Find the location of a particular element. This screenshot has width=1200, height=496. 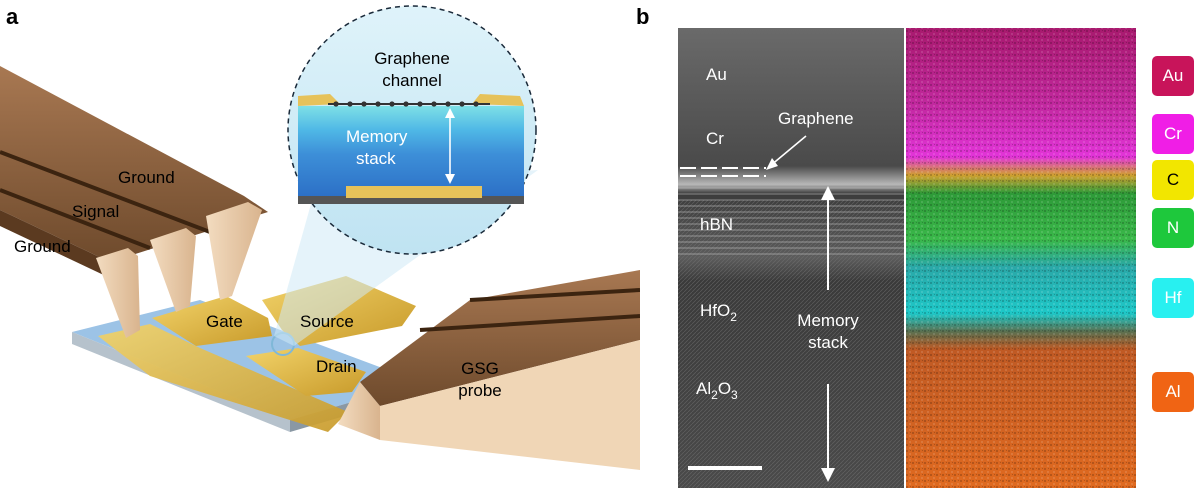

label-memory-2: stack is located at coordinates (828, 342).